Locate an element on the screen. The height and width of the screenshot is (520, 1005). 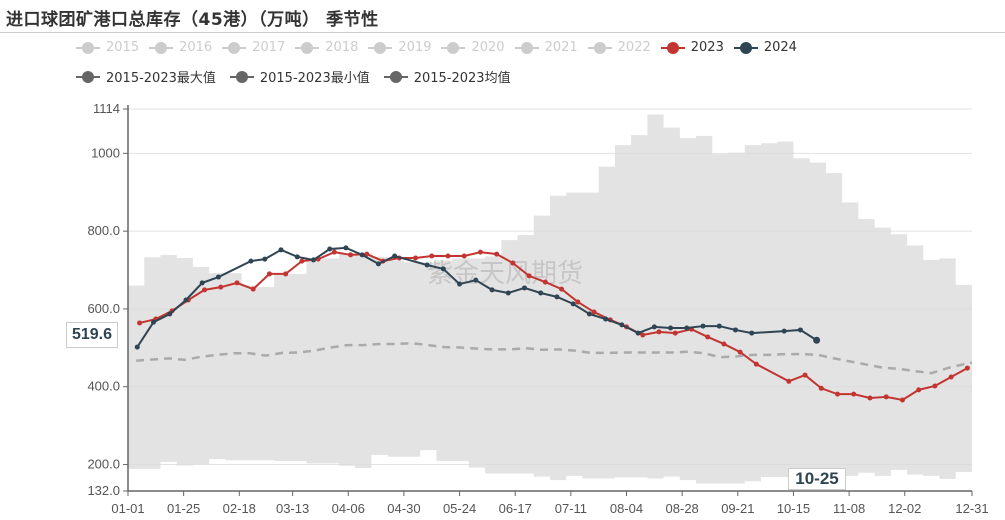
legend-label: 2024 is located at coordinates (780, 47).